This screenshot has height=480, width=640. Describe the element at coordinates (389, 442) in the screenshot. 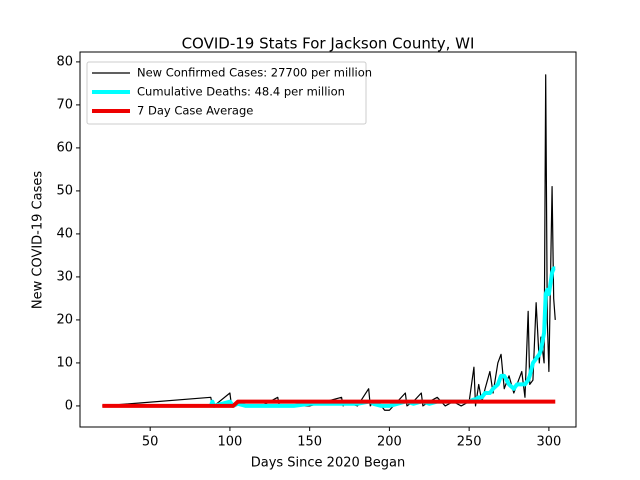

I see `x-tick-label: 200` at that location.